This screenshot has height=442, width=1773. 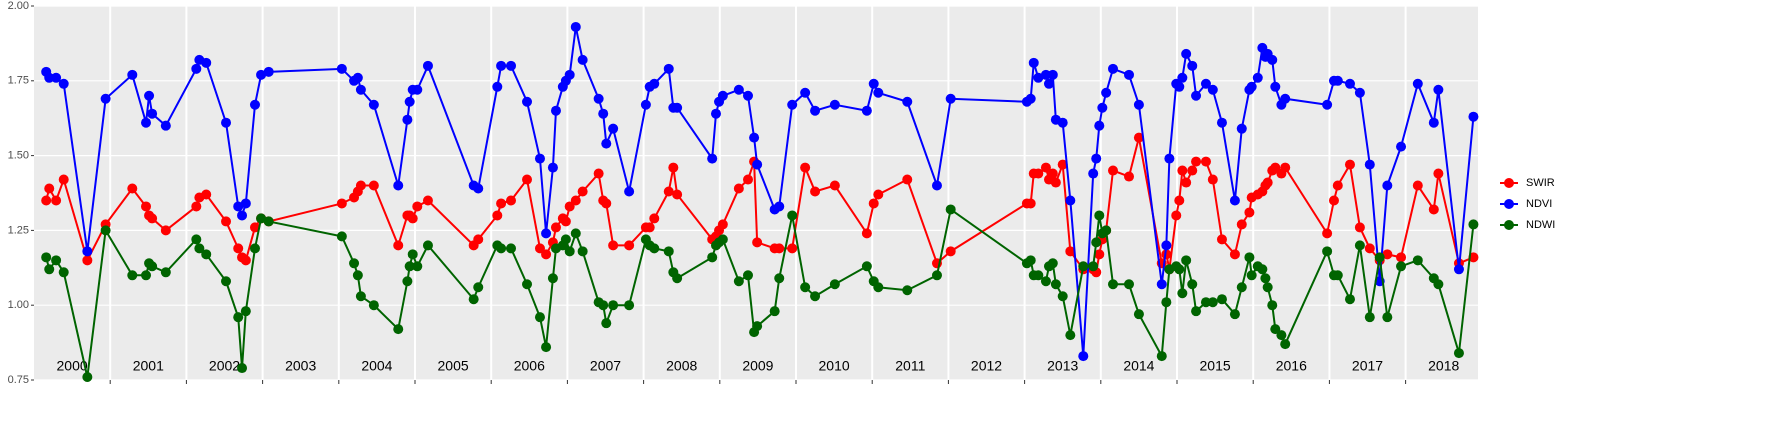 What do you see at coordinates (681, 366) in the screenshot?
I see `year-label: 2008` at bounding box center [681, 366].